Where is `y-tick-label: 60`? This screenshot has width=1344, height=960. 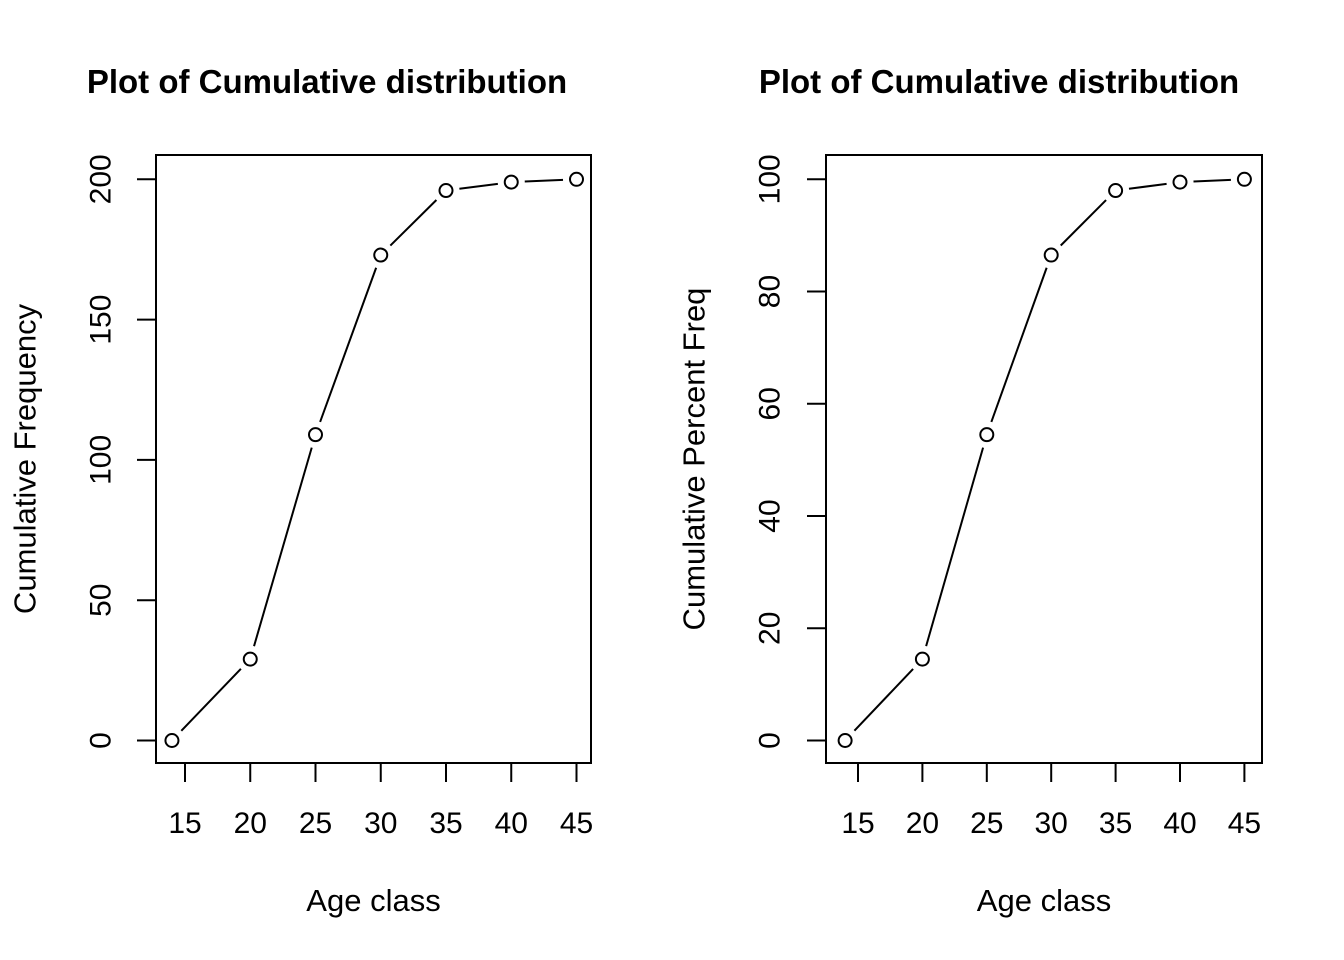
y-tick-label: 60 is located at coordinates (770, 403).